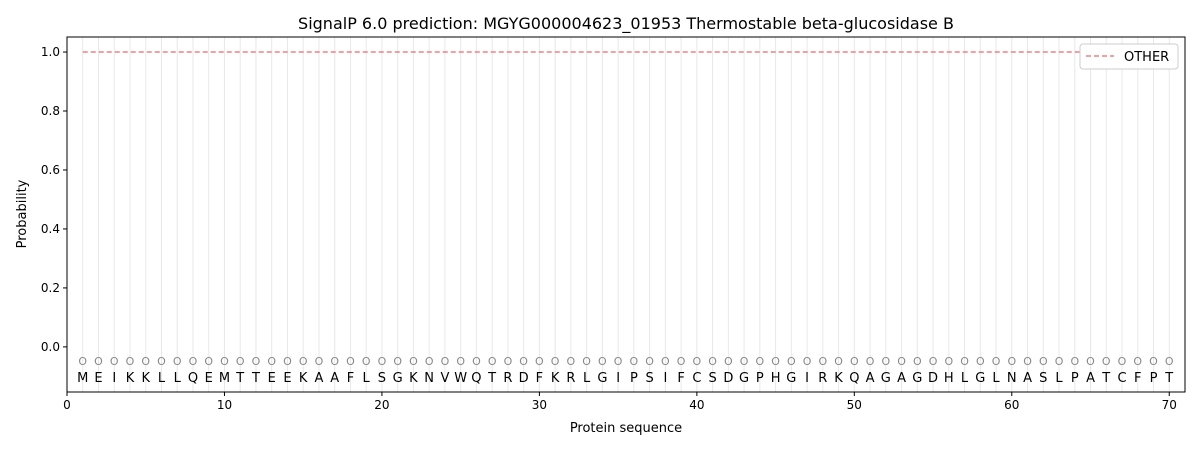  What do you see at coordinates (1168, 378) in the screenshot?
I see `residue-70: T` at bounding box center [1168, 378].